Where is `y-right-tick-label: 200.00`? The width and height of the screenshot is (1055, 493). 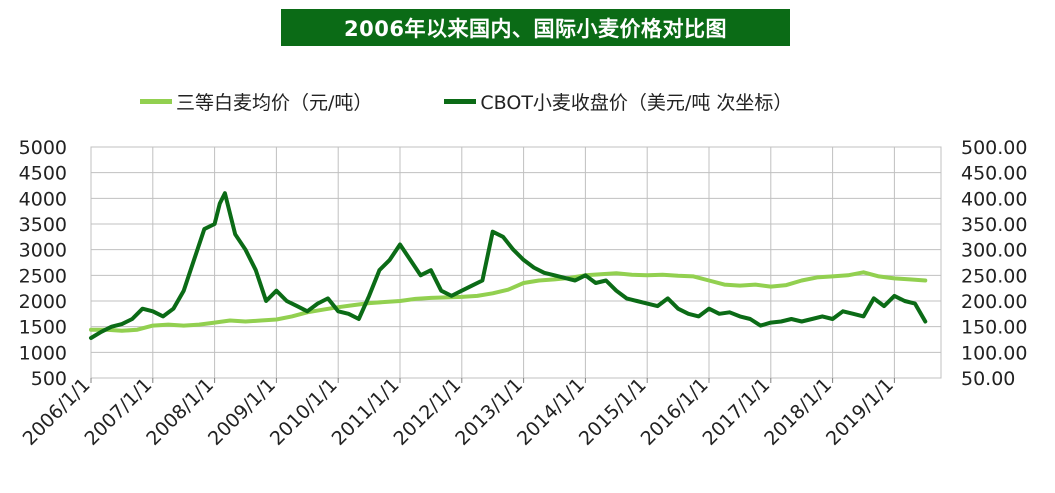 y-right-tick-label: 200.00 is located at coordinates (994, 302).